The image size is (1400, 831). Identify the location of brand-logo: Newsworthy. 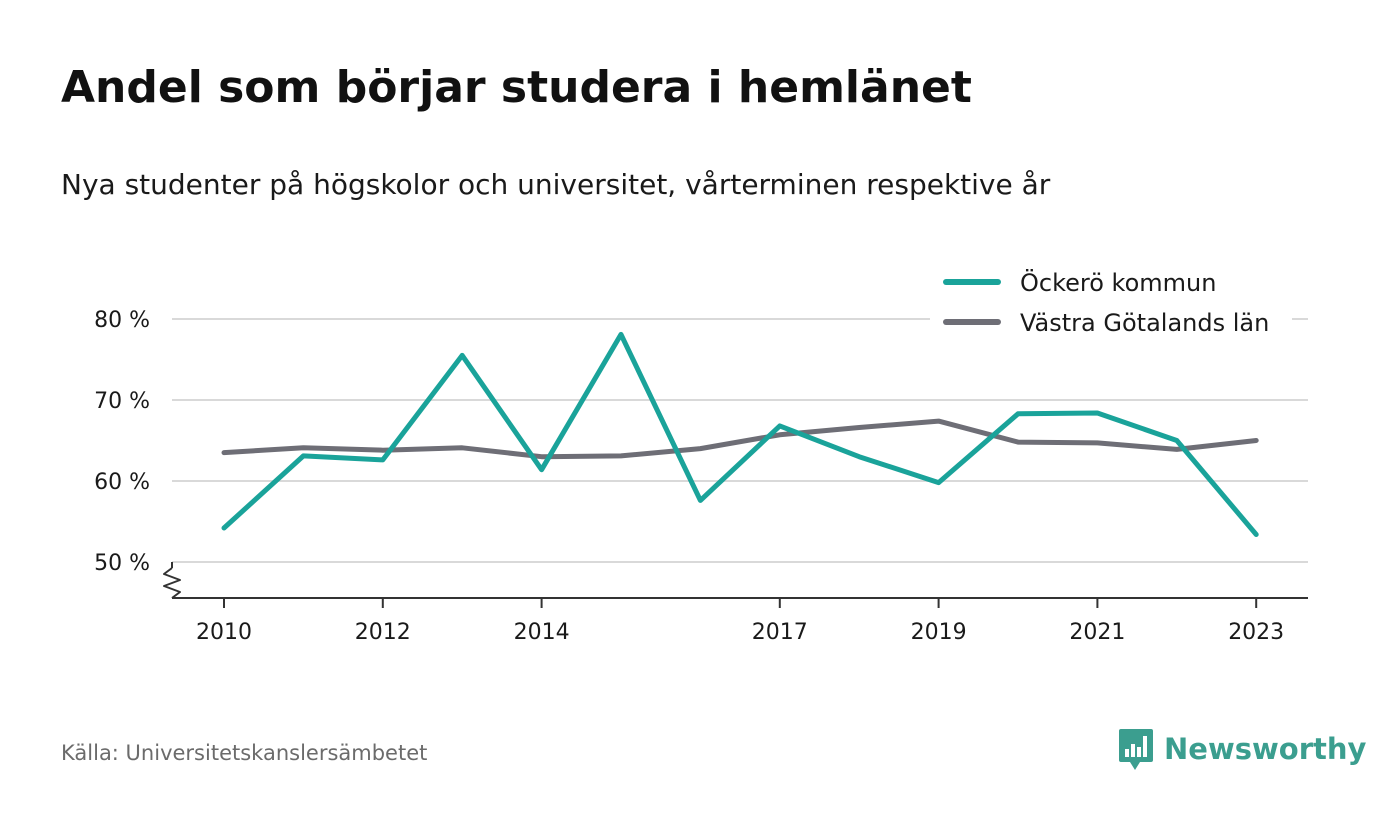
(1242, 749).